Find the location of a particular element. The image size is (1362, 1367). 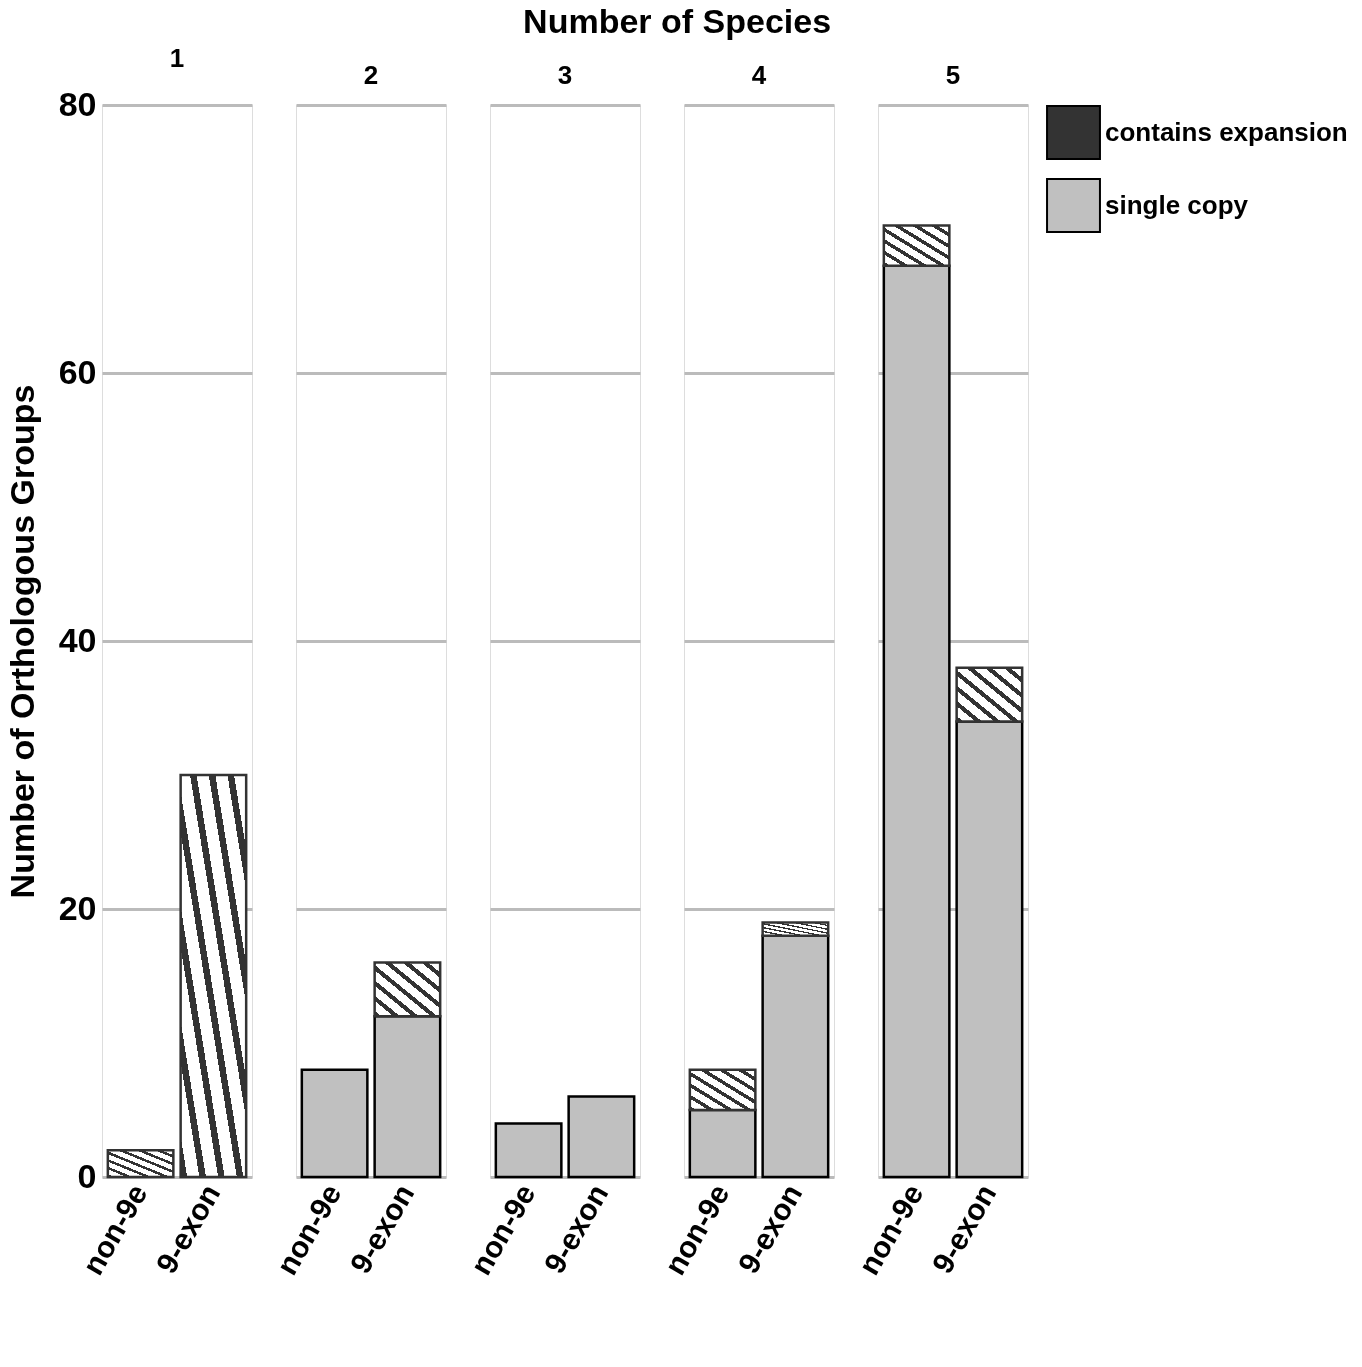

y-axis-title: Number of Orthologous Groups is located at coordinates (21, 641).